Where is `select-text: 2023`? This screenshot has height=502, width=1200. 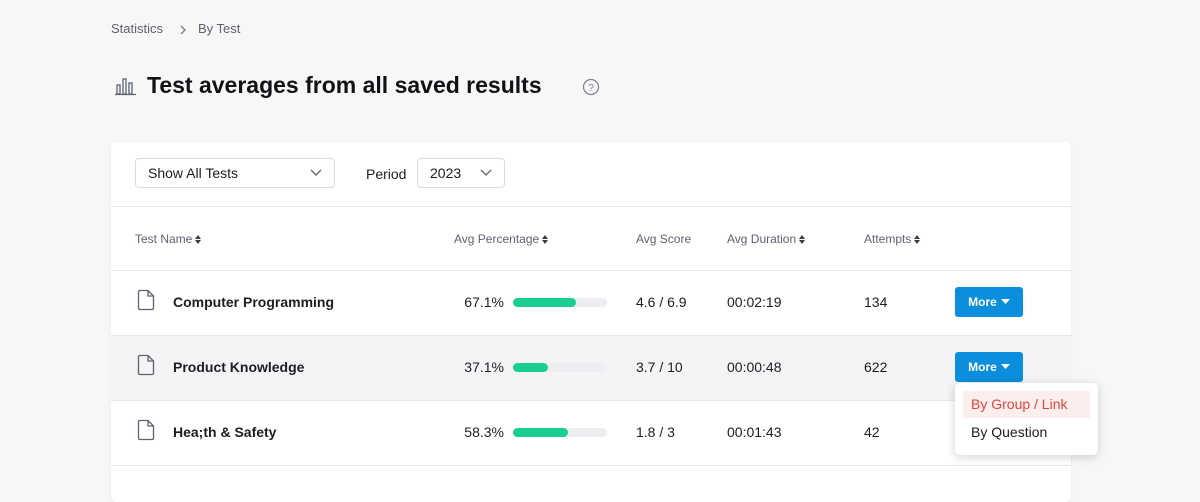 select-text: 2023 is located at coordinates (446, 173).